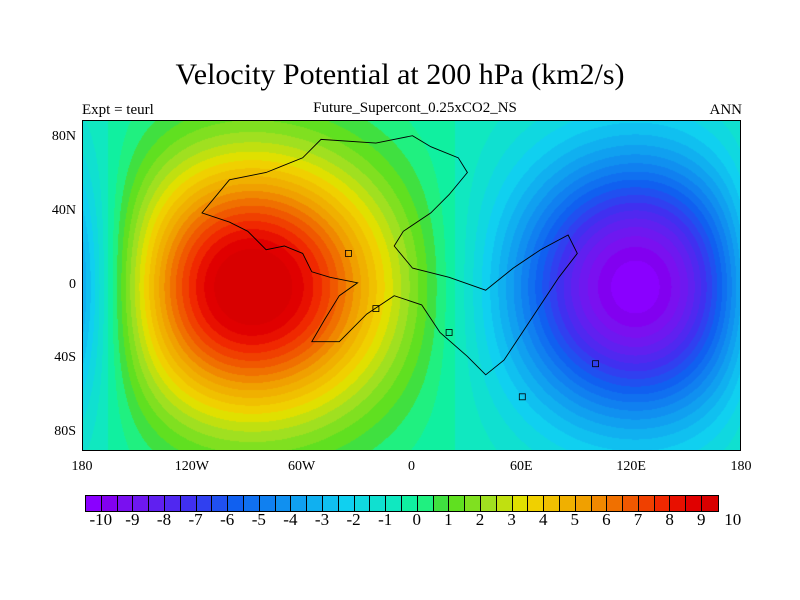  Describe the element at coordinates (63, 210) in the screenshot. I see `latitude-tick-label: 40N` at that location.